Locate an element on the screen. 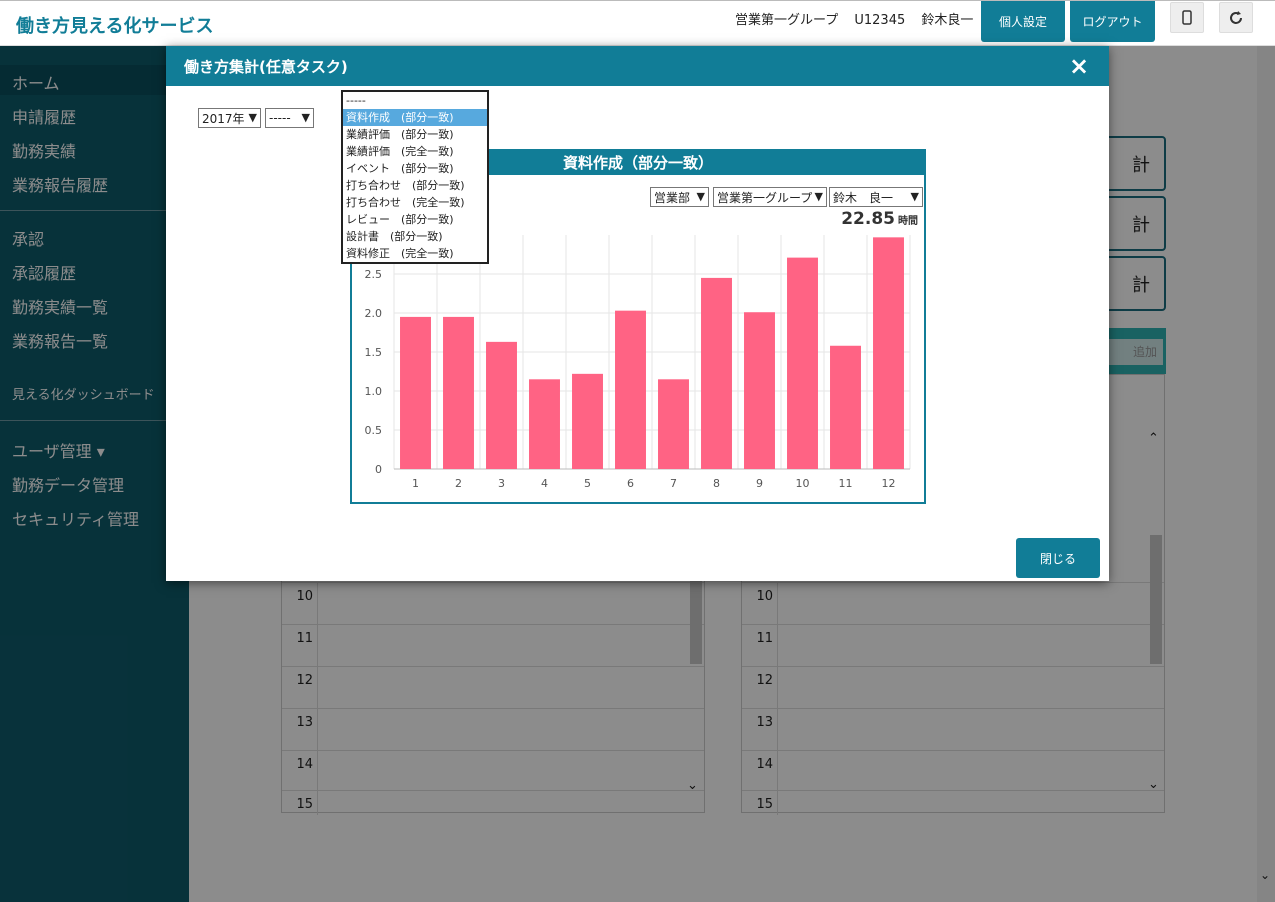 The height and width of the screenshot is (902, 1275). total-hours-unit: 時間 is located at coordinates (908, 221).